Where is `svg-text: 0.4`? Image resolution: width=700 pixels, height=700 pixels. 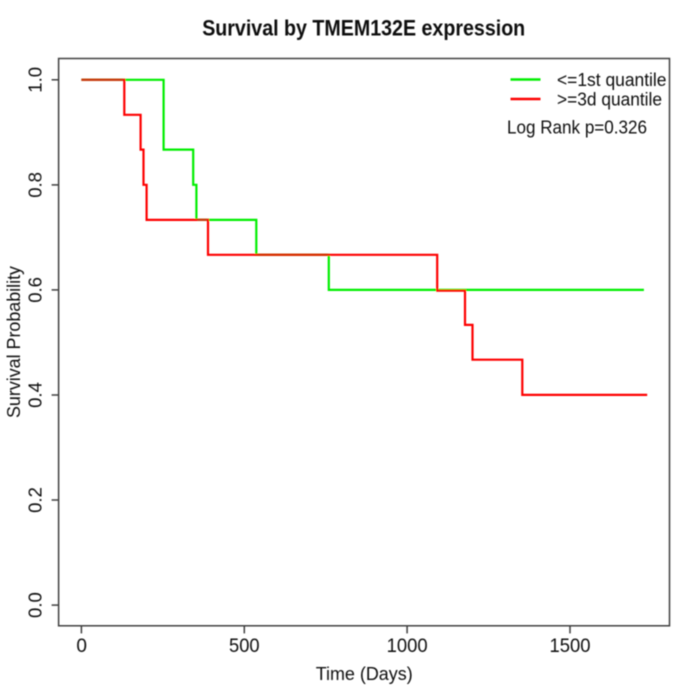
svg-text: 0.4 is located at coordinates (35, 395).